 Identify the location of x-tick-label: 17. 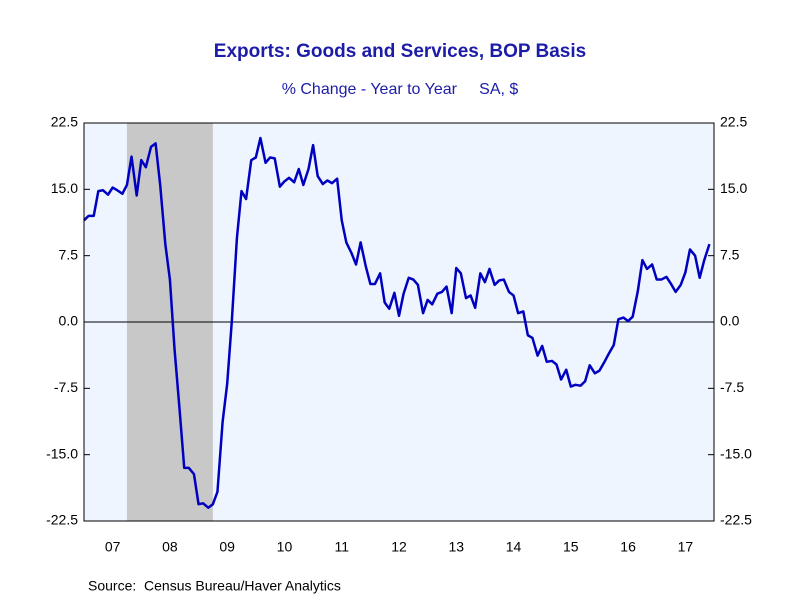
(686, 547).